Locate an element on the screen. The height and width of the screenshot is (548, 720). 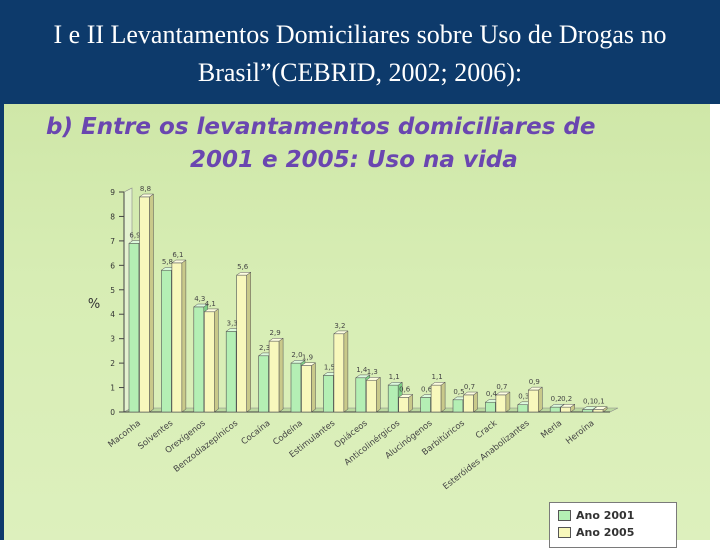
data-label-2005: 0,2 is located at coordinates (566, 399).